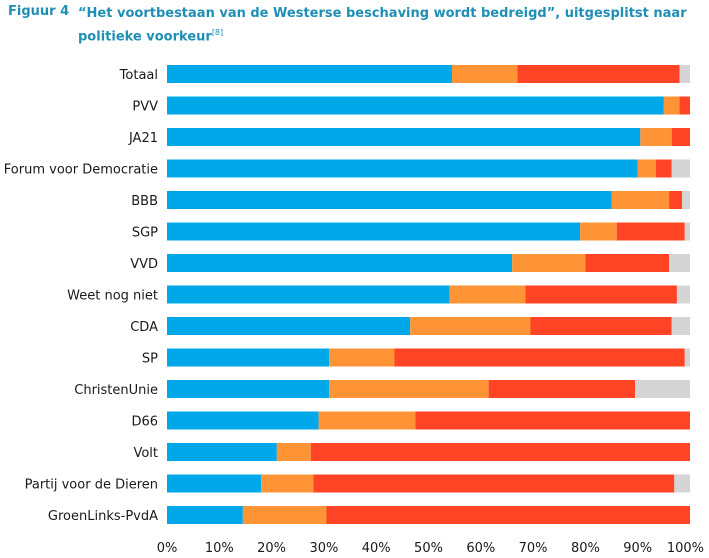 Image resolution: width=709 pixels, height=558 pixels. What do you see at coordinates (323, 548) in the screenshot?
I see `x-tick-label: 30%` at bounding box center [323, 548].